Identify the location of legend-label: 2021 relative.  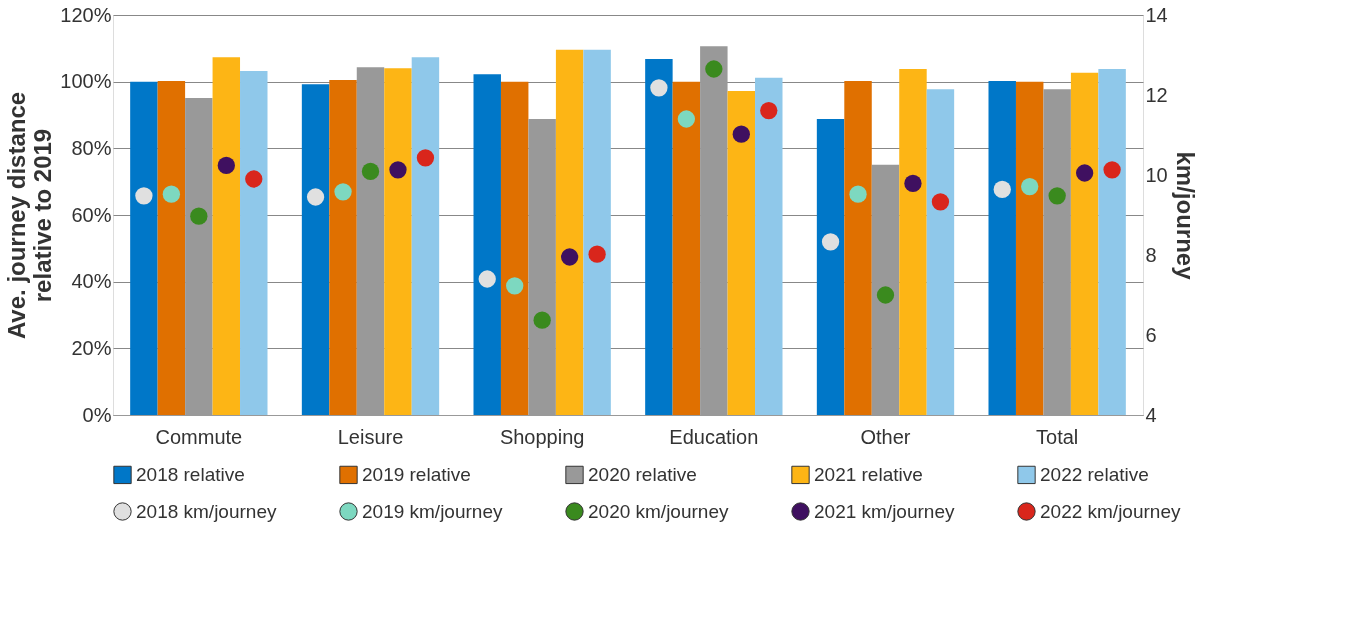
(868, 474).